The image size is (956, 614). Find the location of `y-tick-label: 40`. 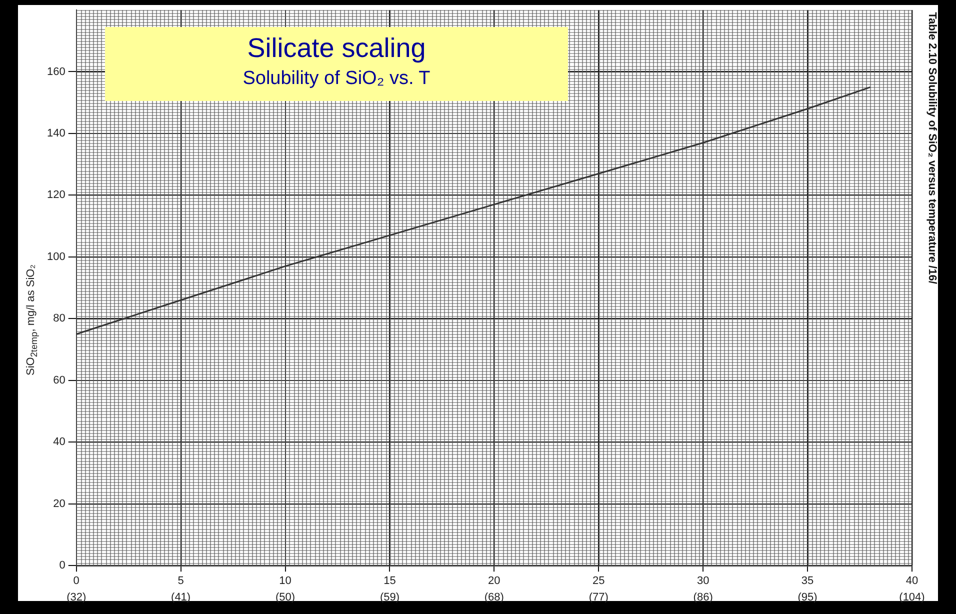

y-tick-label: 40 is located at coordinates (59, 442).